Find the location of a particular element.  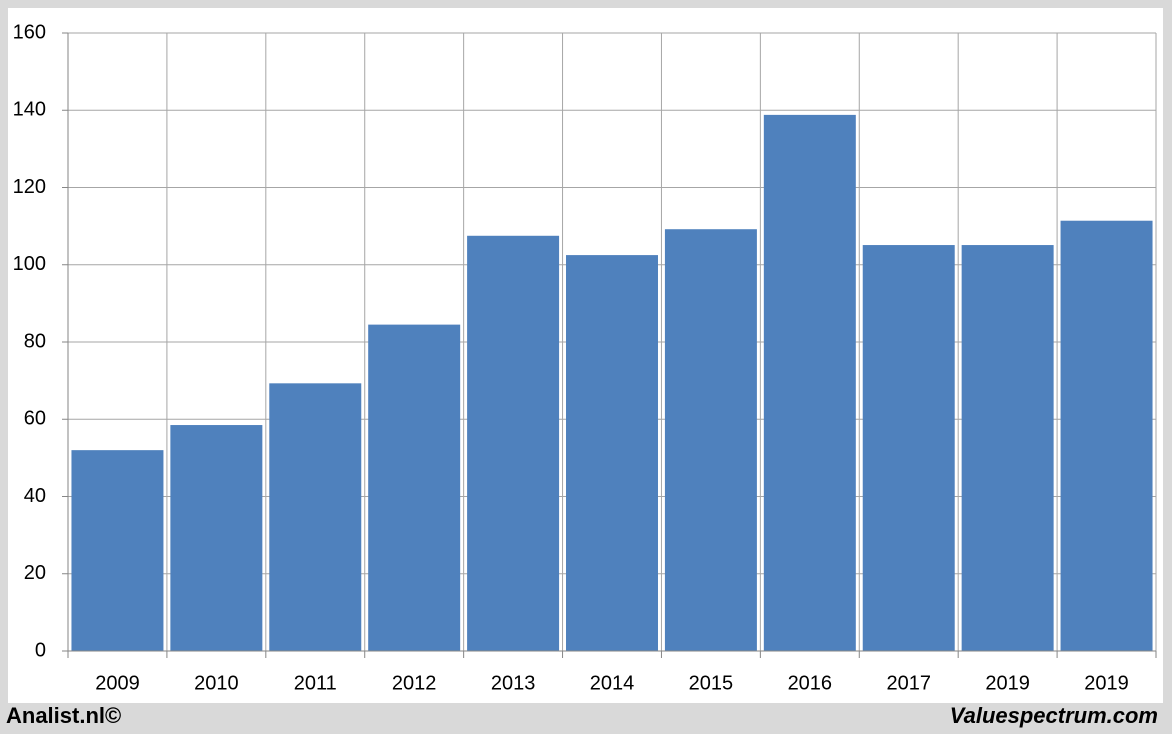

x-tick-label: 2013 is located at coordinates (513, 683).